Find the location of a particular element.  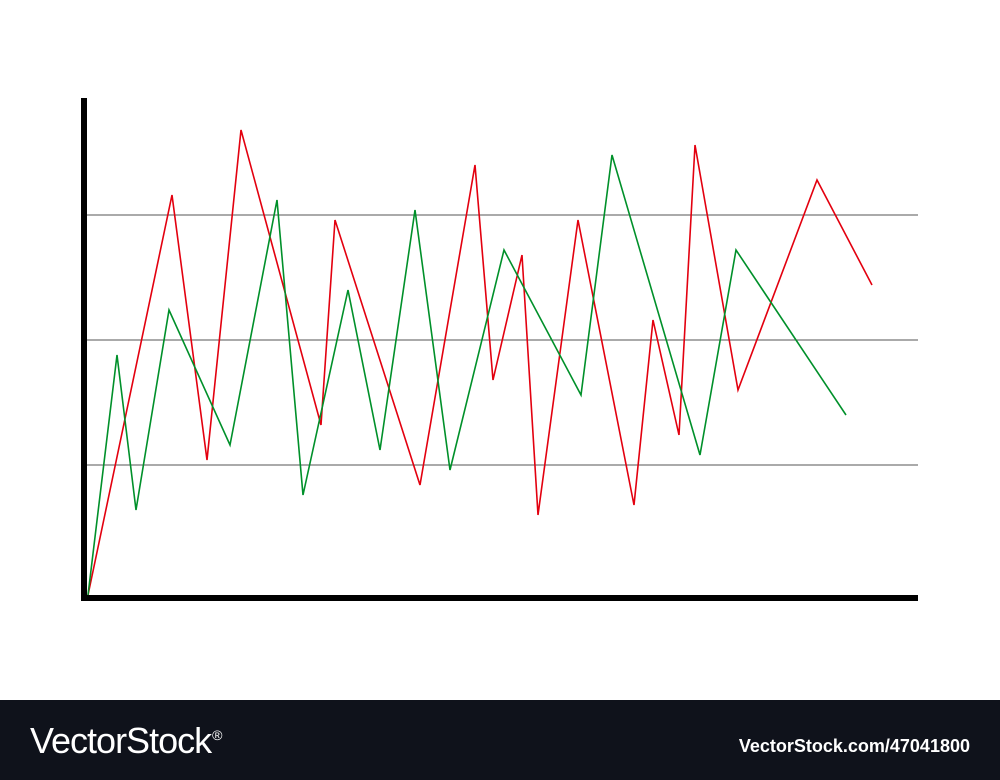

brand-name: VectorStock is located at coordinates (121, 740).